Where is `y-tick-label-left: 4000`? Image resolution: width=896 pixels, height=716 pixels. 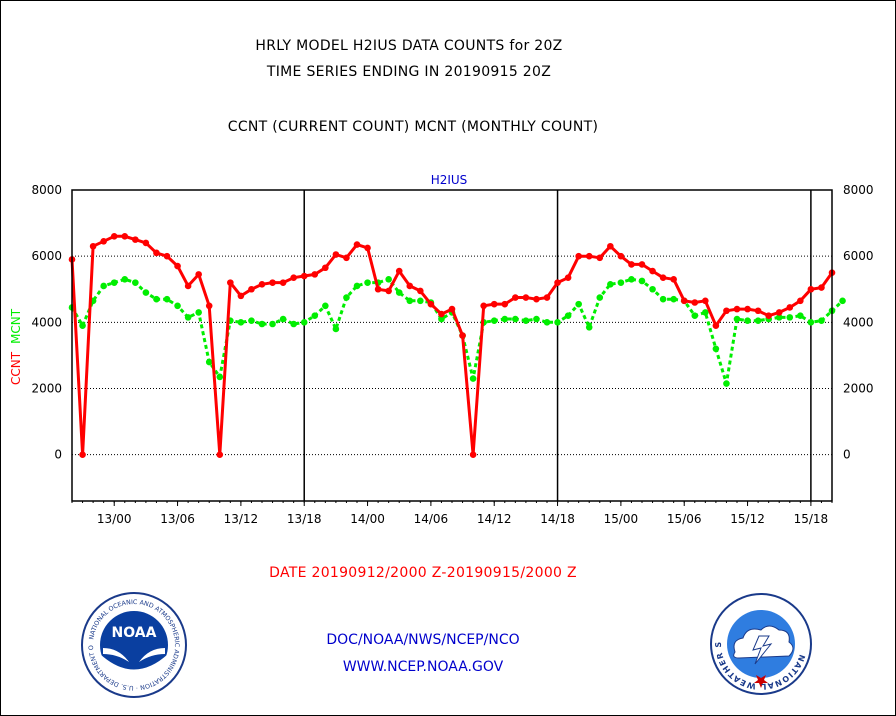
y-tick-label-left: 4000 is located at coordinates (46, 322).